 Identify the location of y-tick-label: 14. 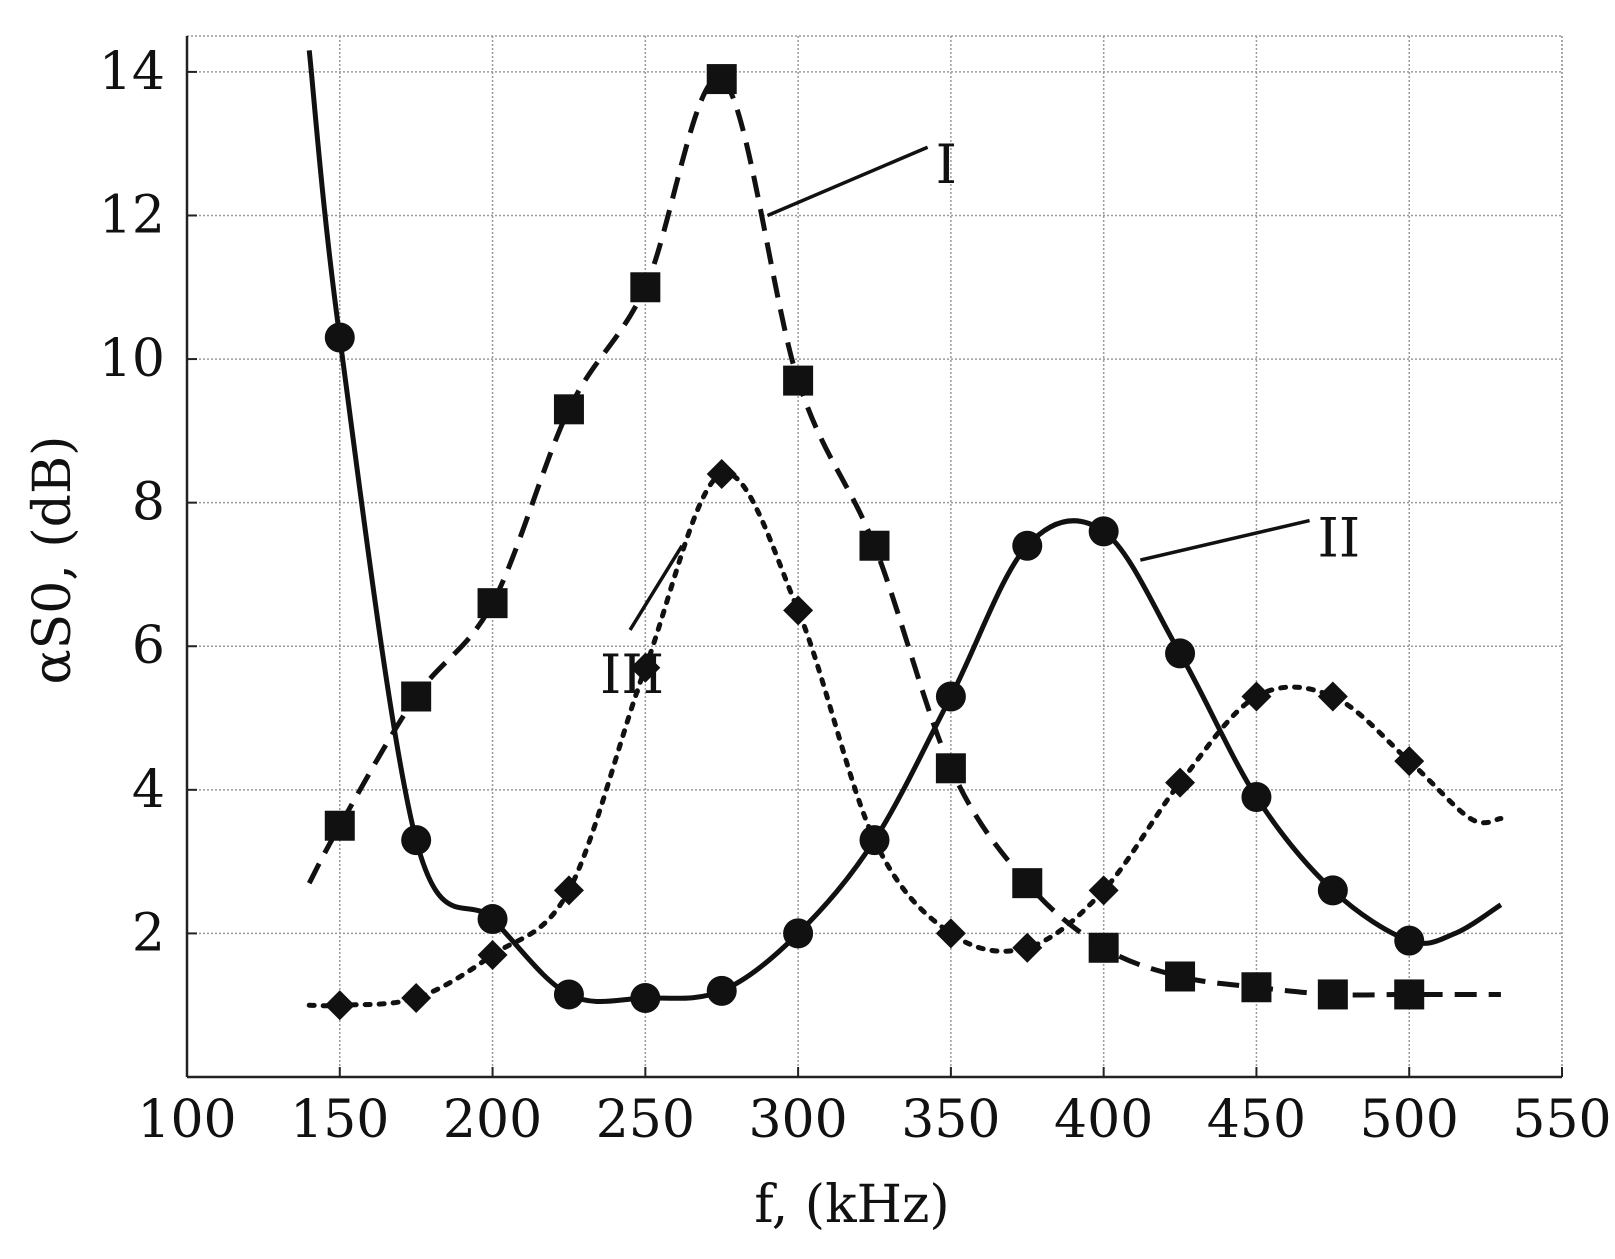
(132, 72).